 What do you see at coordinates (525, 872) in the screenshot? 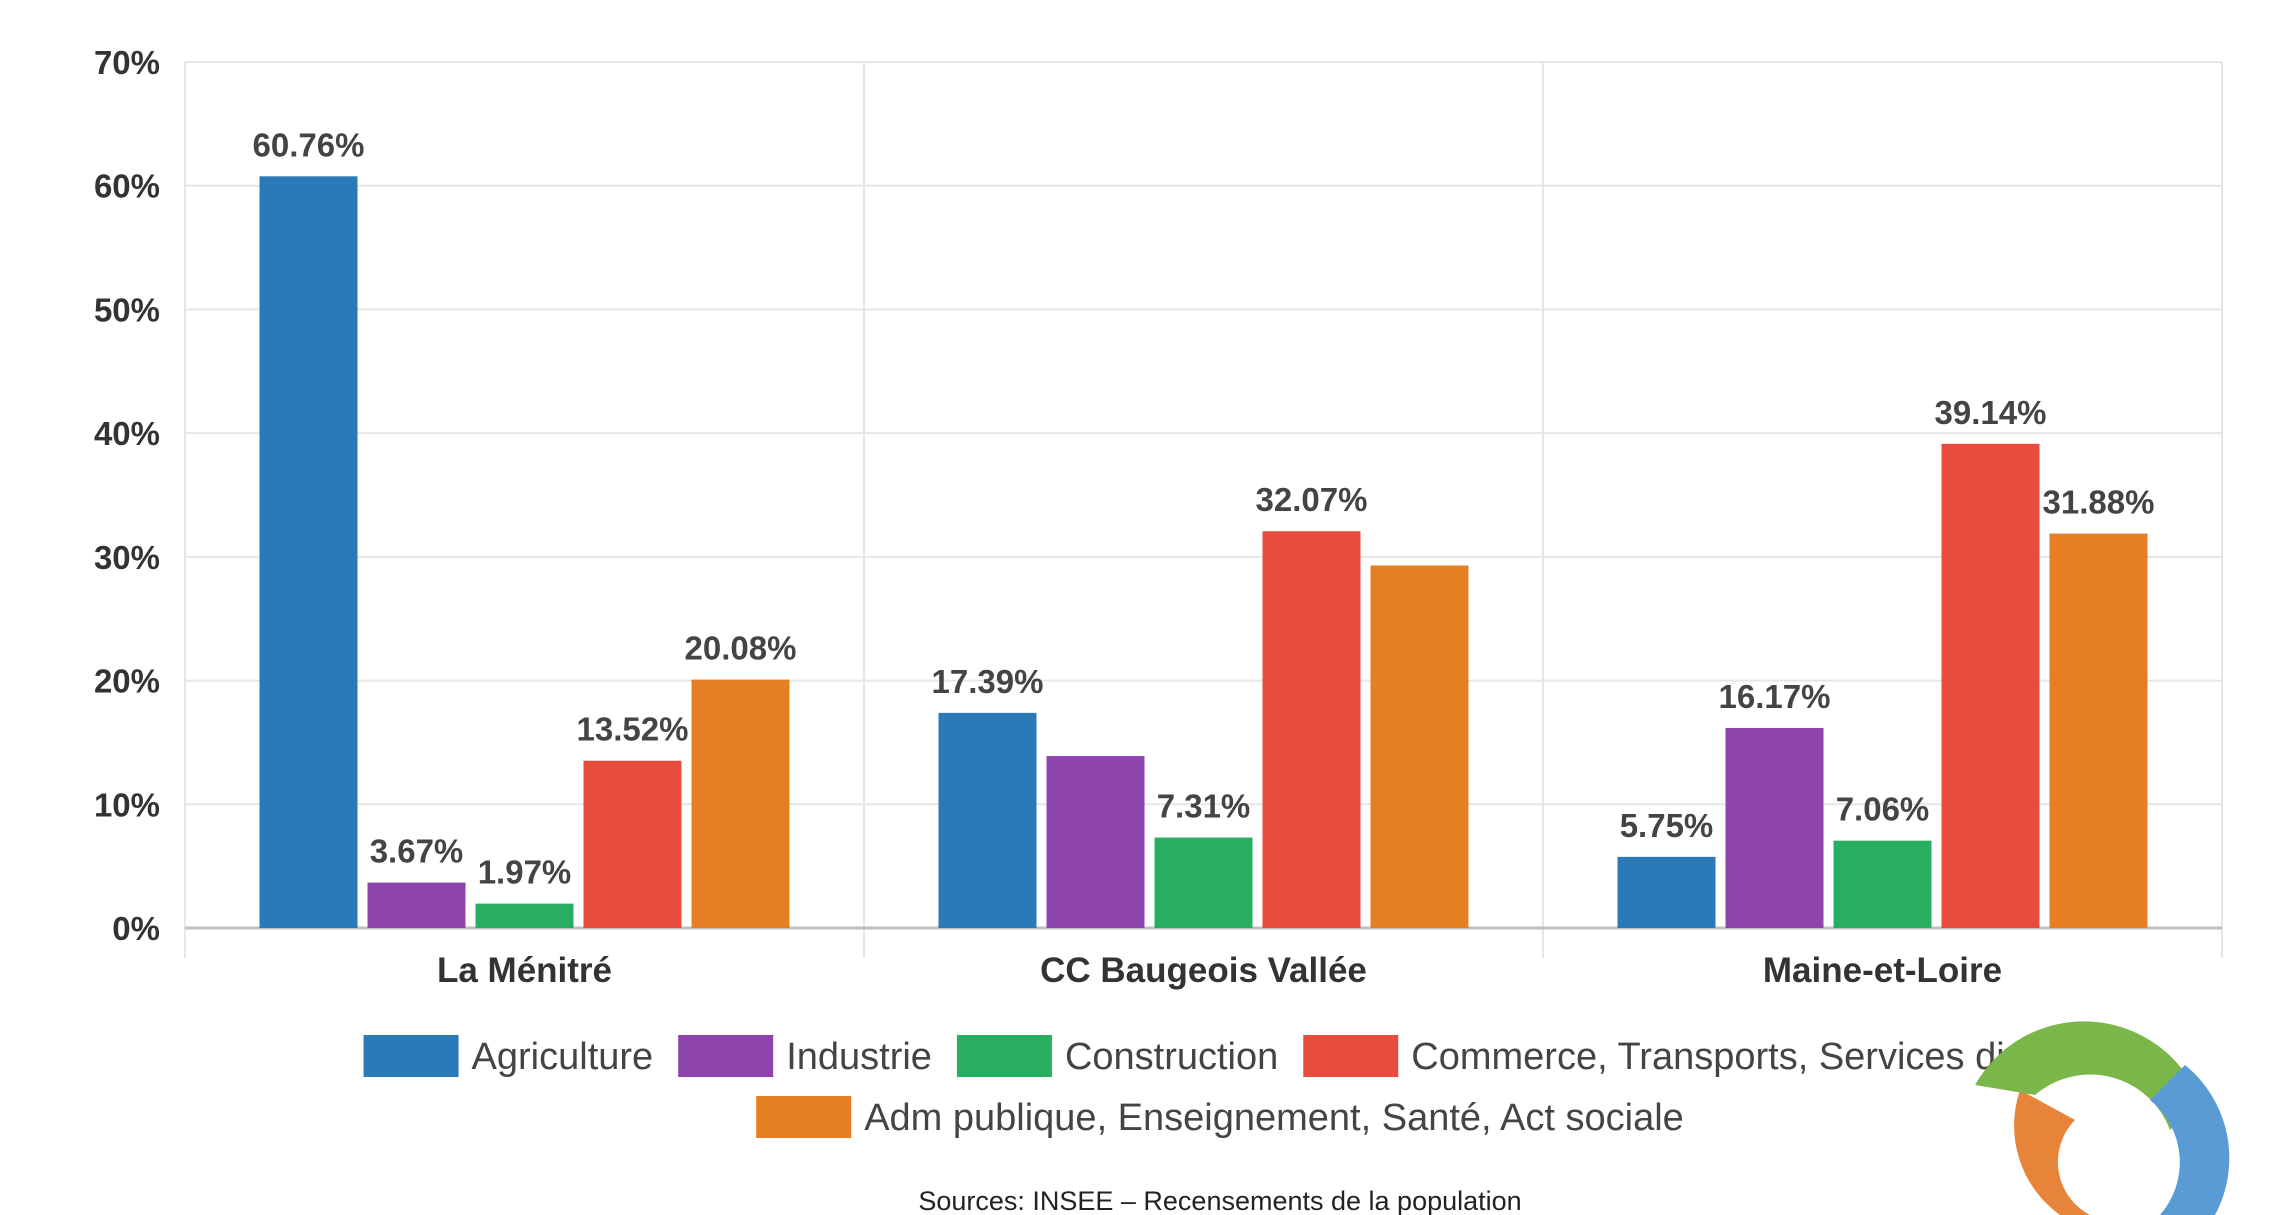
I see `data-label: 1.97%` at bounding box center [525, 872].